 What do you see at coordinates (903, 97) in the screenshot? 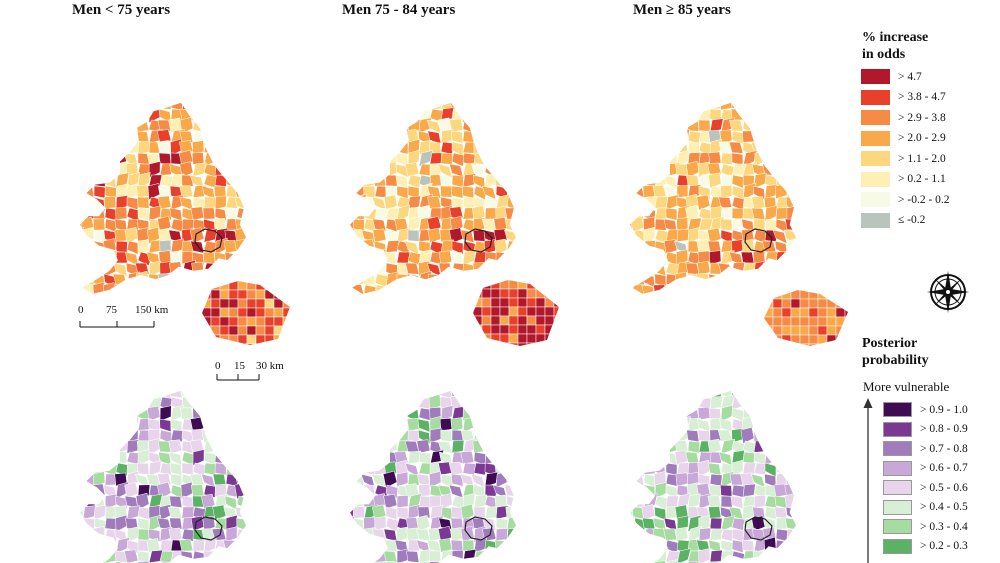
I see `odds-legend-item: > 3.8 - 4.7` at bounding box center [903, 97].